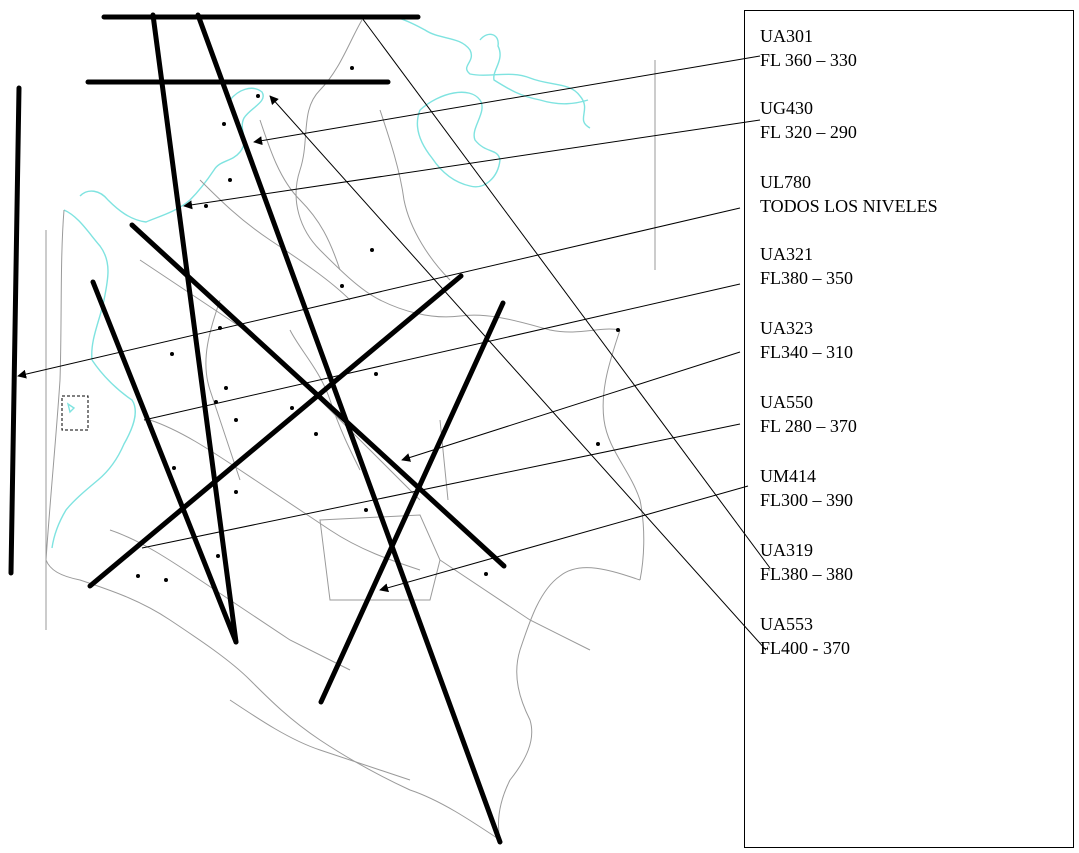 This screenshot has height=853, width=1079. What do you see at coordinates (786, 402) in the screenshot?
I see `route-code: UA550` at bounding box center [786, 402].